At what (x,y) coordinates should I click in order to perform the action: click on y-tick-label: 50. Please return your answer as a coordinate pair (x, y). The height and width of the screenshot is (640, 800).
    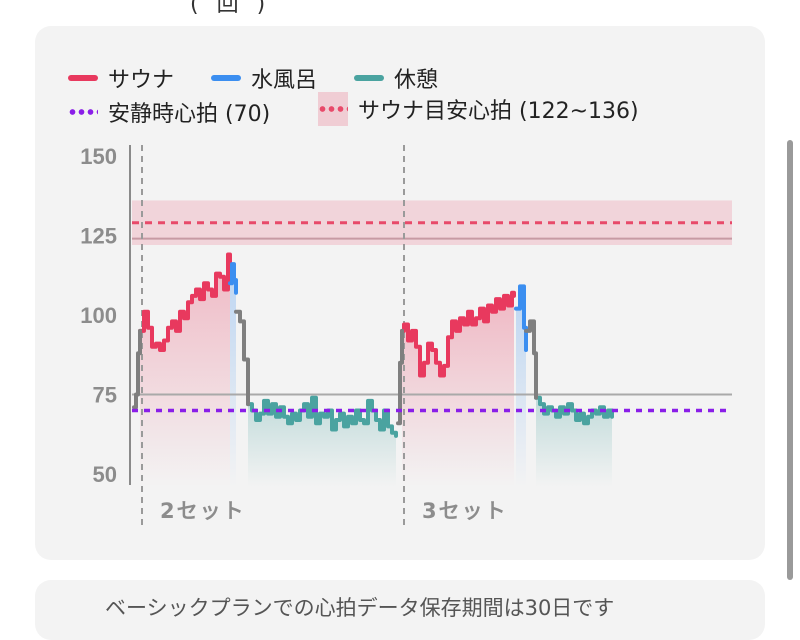
    Looking at the image, I should click on (105, 474).